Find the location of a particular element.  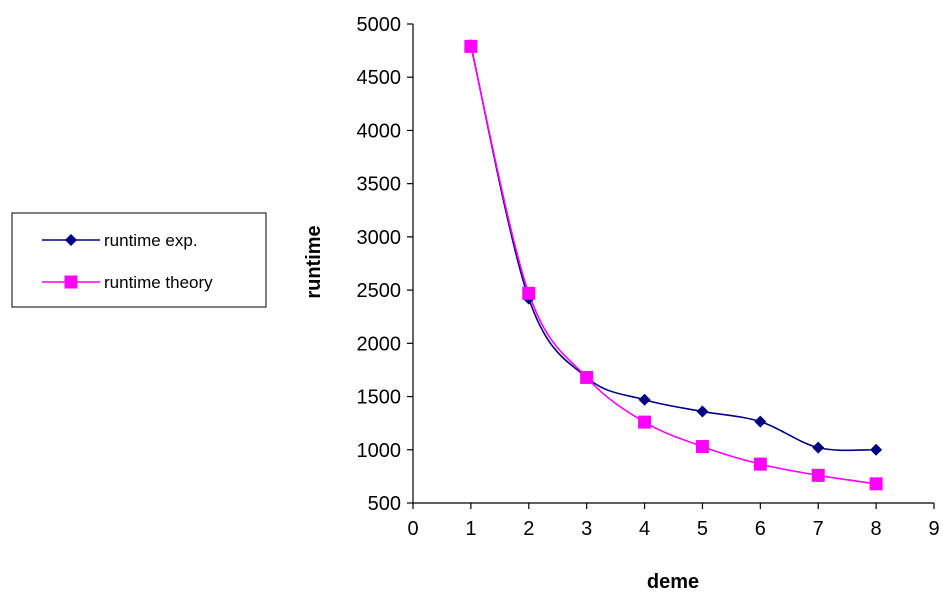

y-ticks: 500 1000 1500 2000 2500 3000 3500 4000 4500 5000 is located at coordinates (385, 264).